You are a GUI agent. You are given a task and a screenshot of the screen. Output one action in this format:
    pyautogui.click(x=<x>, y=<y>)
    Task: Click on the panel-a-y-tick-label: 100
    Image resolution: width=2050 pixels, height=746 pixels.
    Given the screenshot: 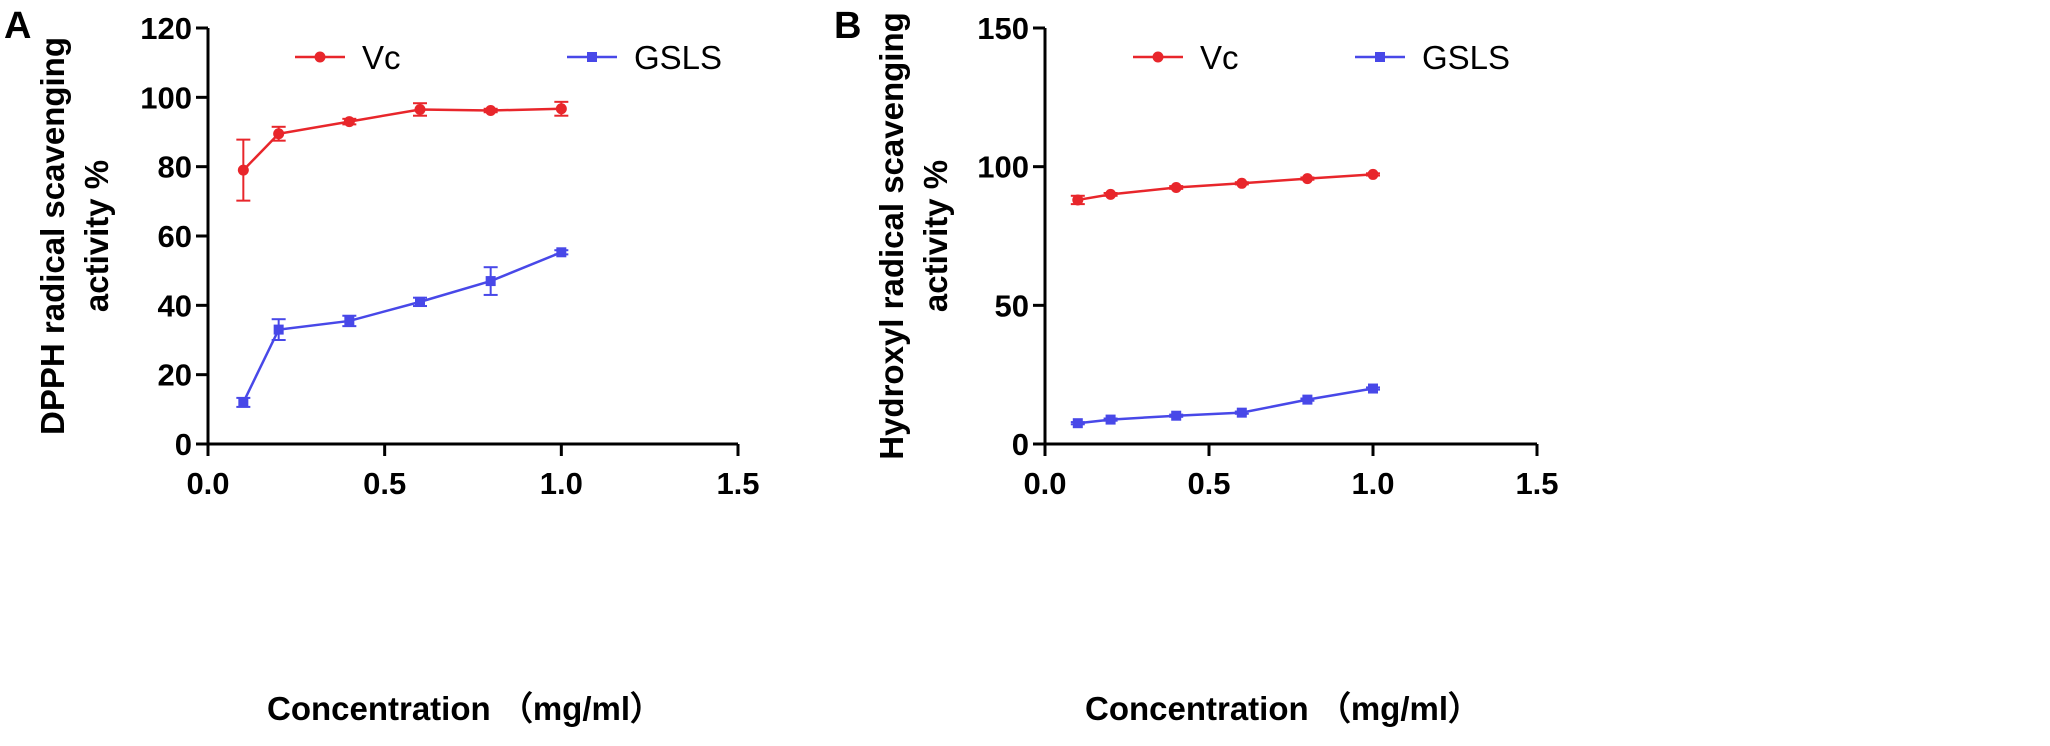 What is the action you would take?
    pyautogui.click(x=166, y=97)
    